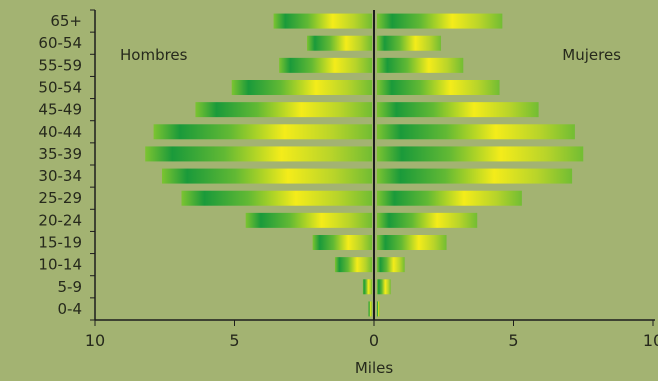  I want to click on category-label: 60-54, so click(60, 43).